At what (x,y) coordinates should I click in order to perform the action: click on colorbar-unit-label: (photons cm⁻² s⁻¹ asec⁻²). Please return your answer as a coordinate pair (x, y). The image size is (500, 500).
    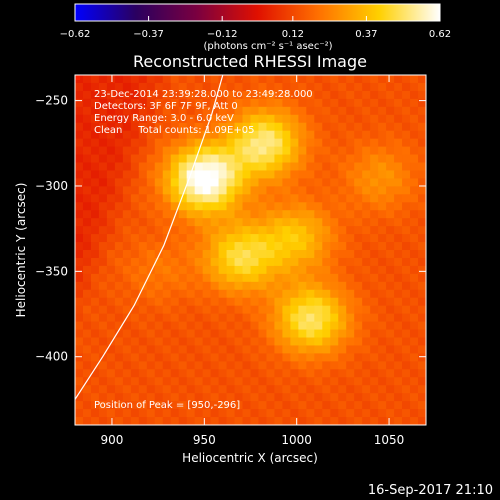
    Looking at the image, I should click on (267, 46).